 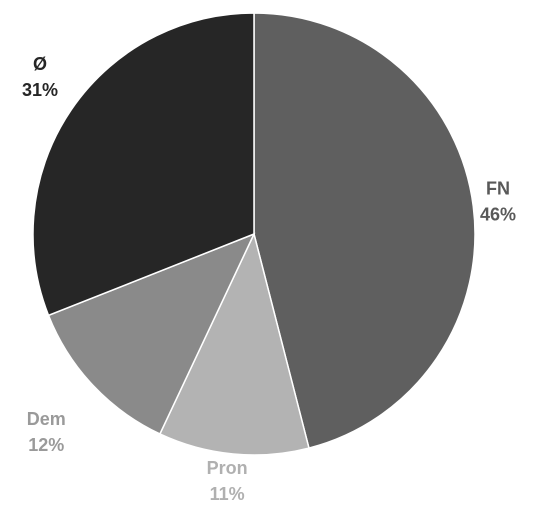 What do you see at coordinates (40, 77) in the screenshot?
I see `slice-label-3: Ø 31%` at bounding box center [40, 77].